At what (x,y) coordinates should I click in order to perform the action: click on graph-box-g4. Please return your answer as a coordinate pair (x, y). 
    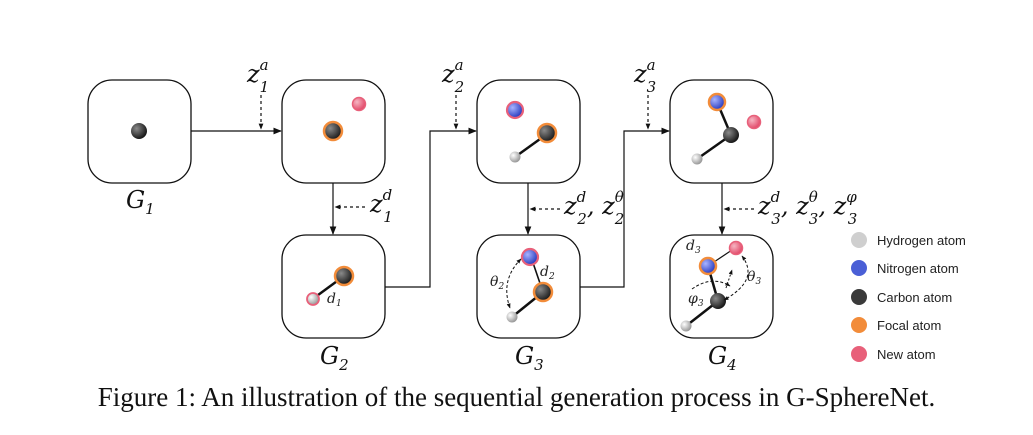
    Looking at the image, I should click on (721, 286).